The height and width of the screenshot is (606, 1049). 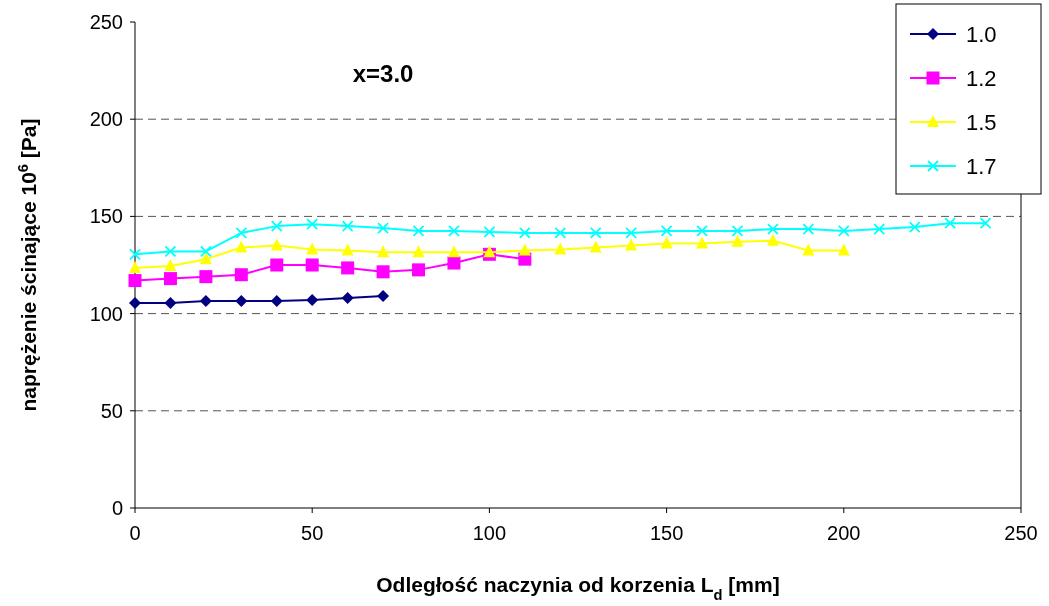 What do you see at coordinates (578, 588) in the screenshot?
I see `x-axis-title: Odległość naczynia od korzenia L$_{d}$ [mm]` at bounding box center [578, 588].